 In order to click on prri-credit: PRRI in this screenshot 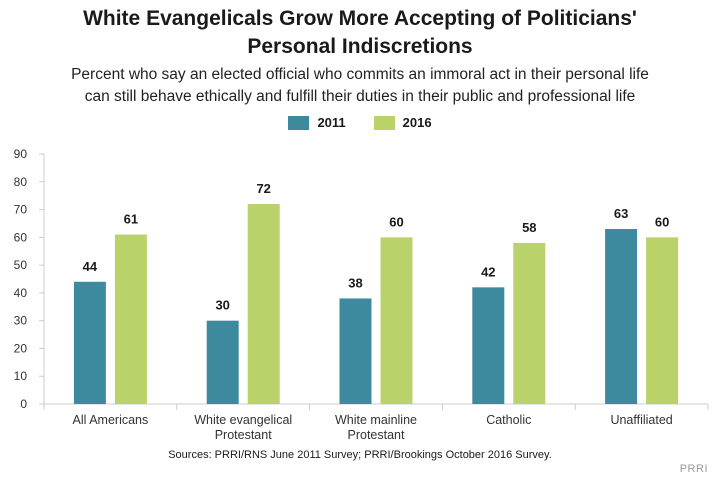, I will do `click(693, 469)`.